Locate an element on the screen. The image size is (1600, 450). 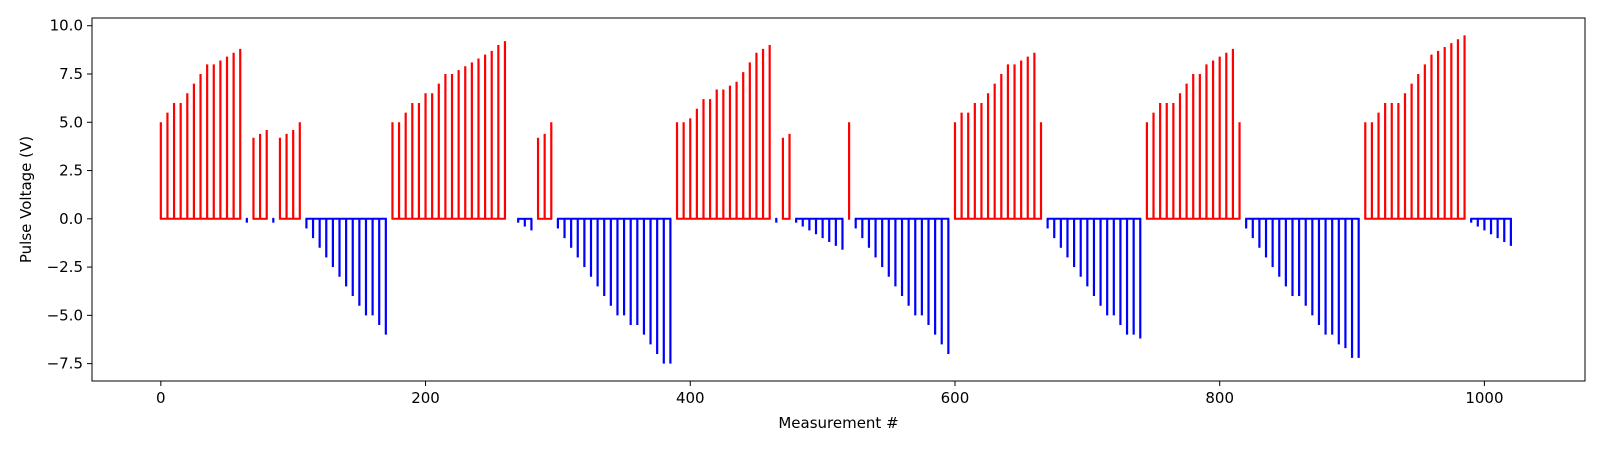
y-tick-label: 5.0 is located at coordinates (71, 122).